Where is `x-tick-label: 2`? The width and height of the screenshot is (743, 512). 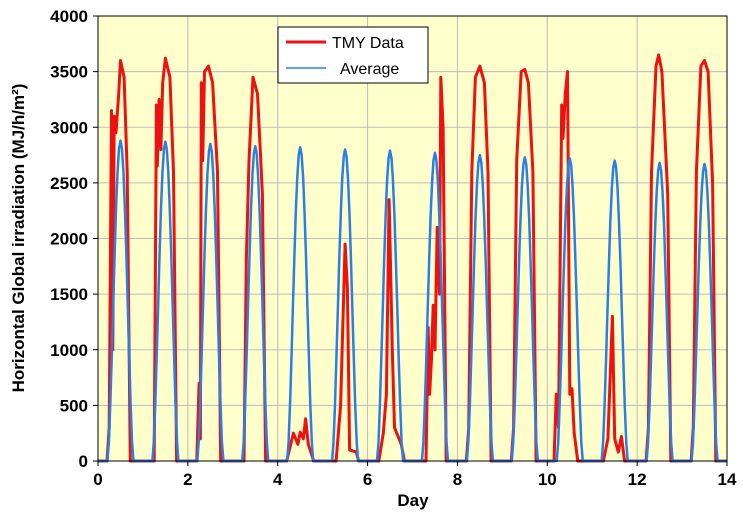 x-tick-label: 2 is located at coordinates (187, 479).